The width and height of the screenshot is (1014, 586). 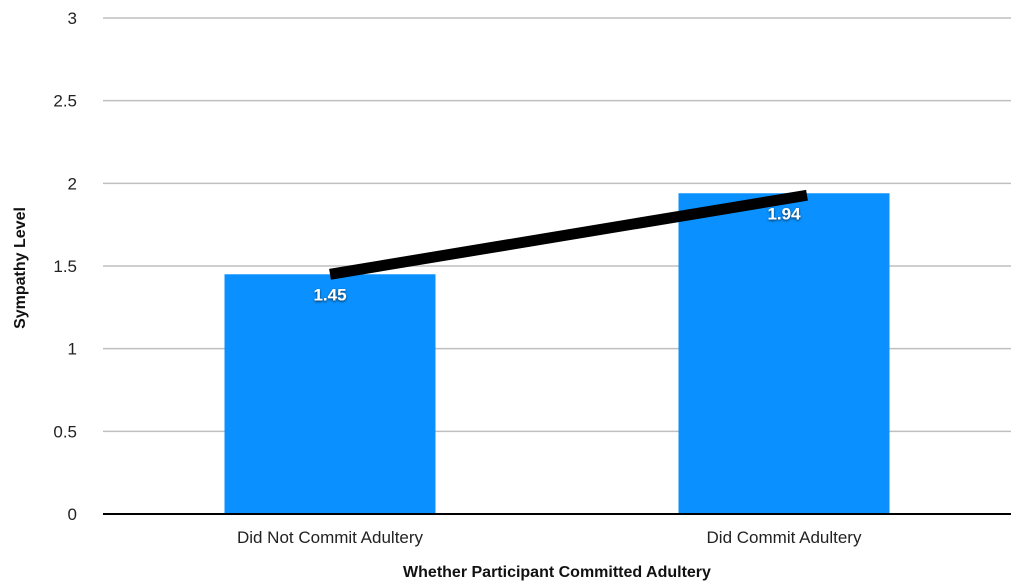 What do you see at coordinates (557, 572) in the screenshot?
I see `x-axis-title: Whether Participant Committed Adultery` at bounding box center [557, 572].